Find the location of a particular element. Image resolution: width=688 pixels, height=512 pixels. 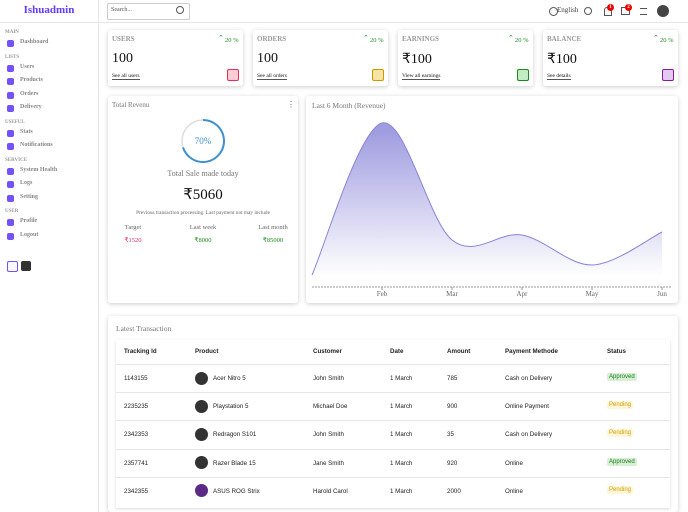

menu-item: System Health is located at coordinates (39, 169).